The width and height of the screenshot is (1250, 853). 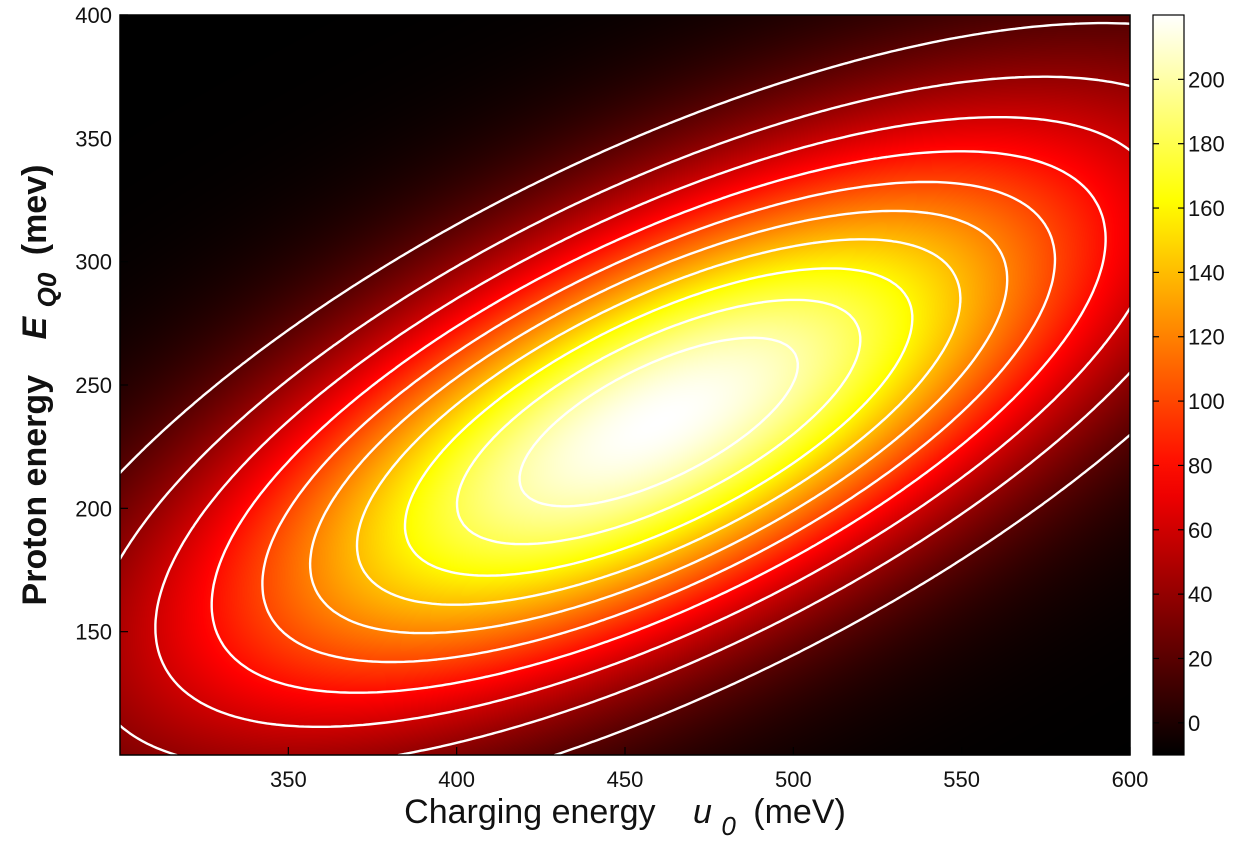 What do you see at coordinates (1200, 465) in the screenshot?
I see `colorbar-tick-label: 80` at bounding box center [1200, 465].